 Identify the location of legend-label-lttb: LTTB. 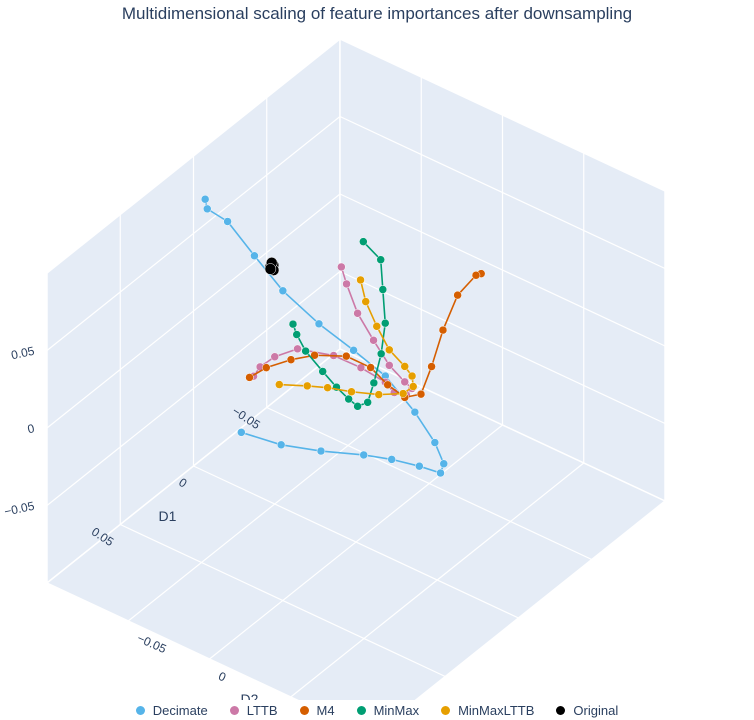
(262, 710).